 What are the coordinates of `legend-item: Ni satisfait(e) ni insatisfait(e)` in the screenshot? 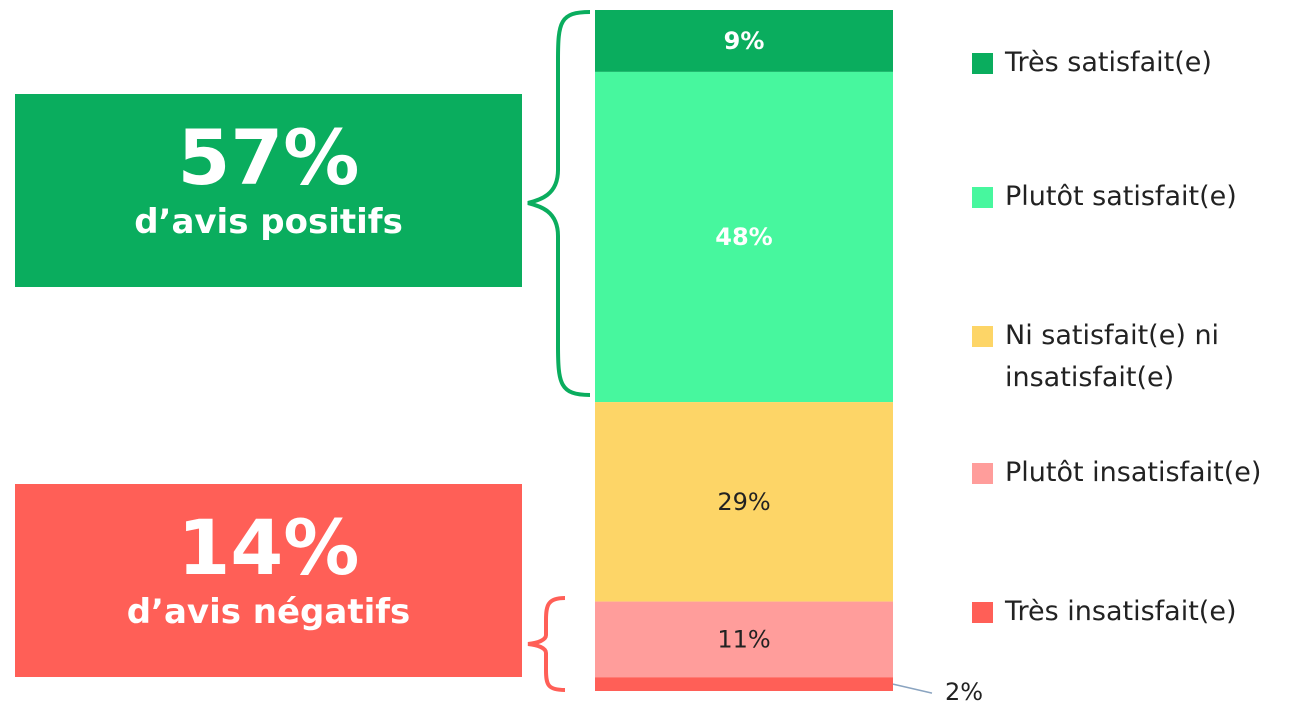 It's located at (1117, 357).